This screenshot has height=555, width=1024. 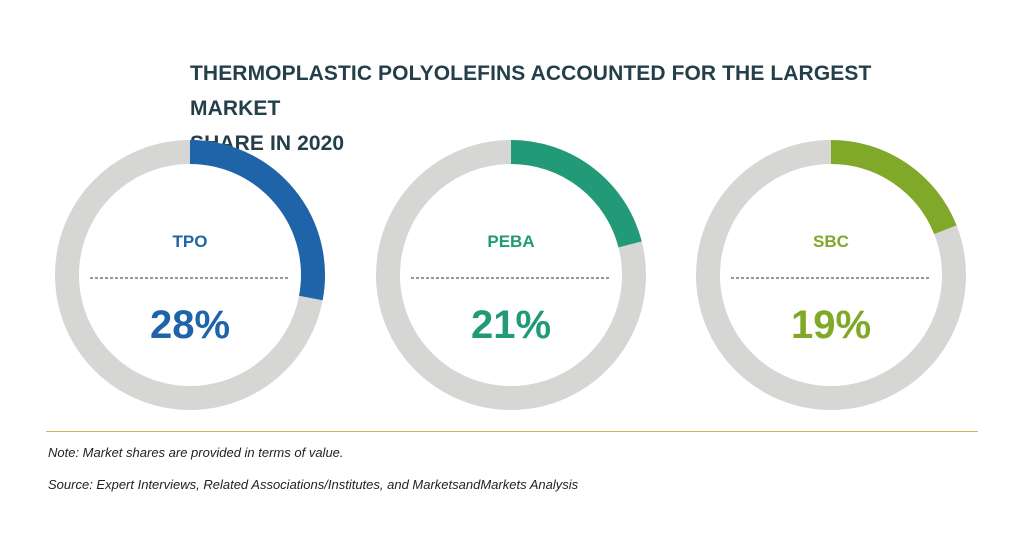 What do you see at coordinates (511, 325) in the screenshot?
I see `donut-value-peba: 21%` at bounding box center [511, 325].